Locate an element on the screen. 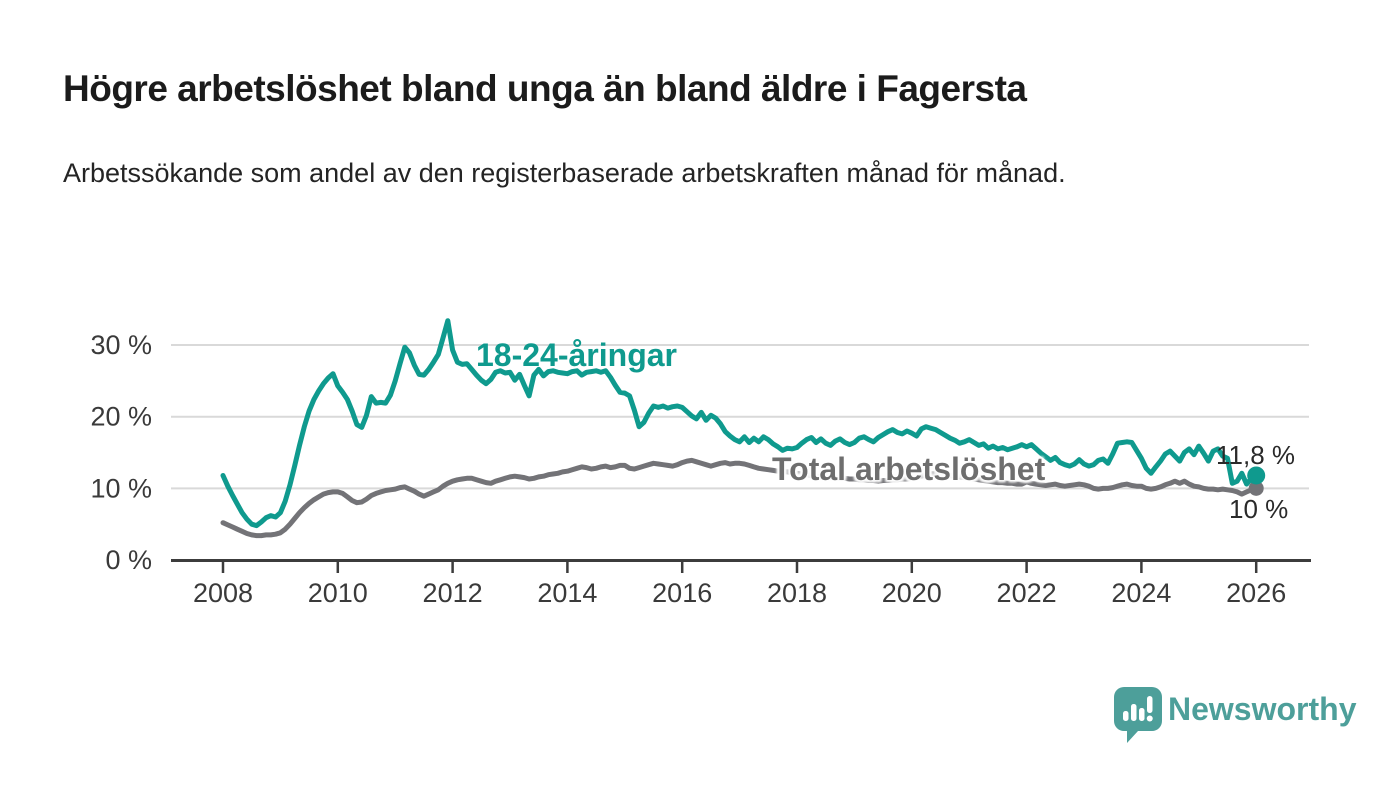 This screenshot has width=1400, height=794. total-series-line is located at coordinates (739, 498).